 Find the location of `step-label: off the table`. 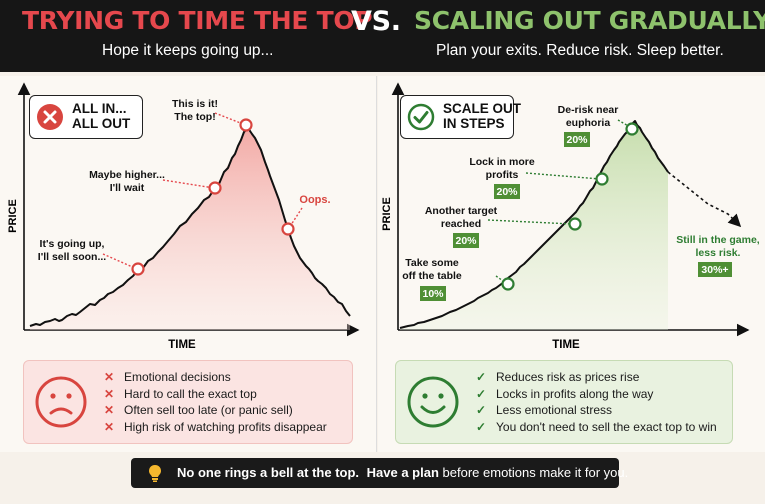

step-label: off the table is located at coordinates (432, 276).